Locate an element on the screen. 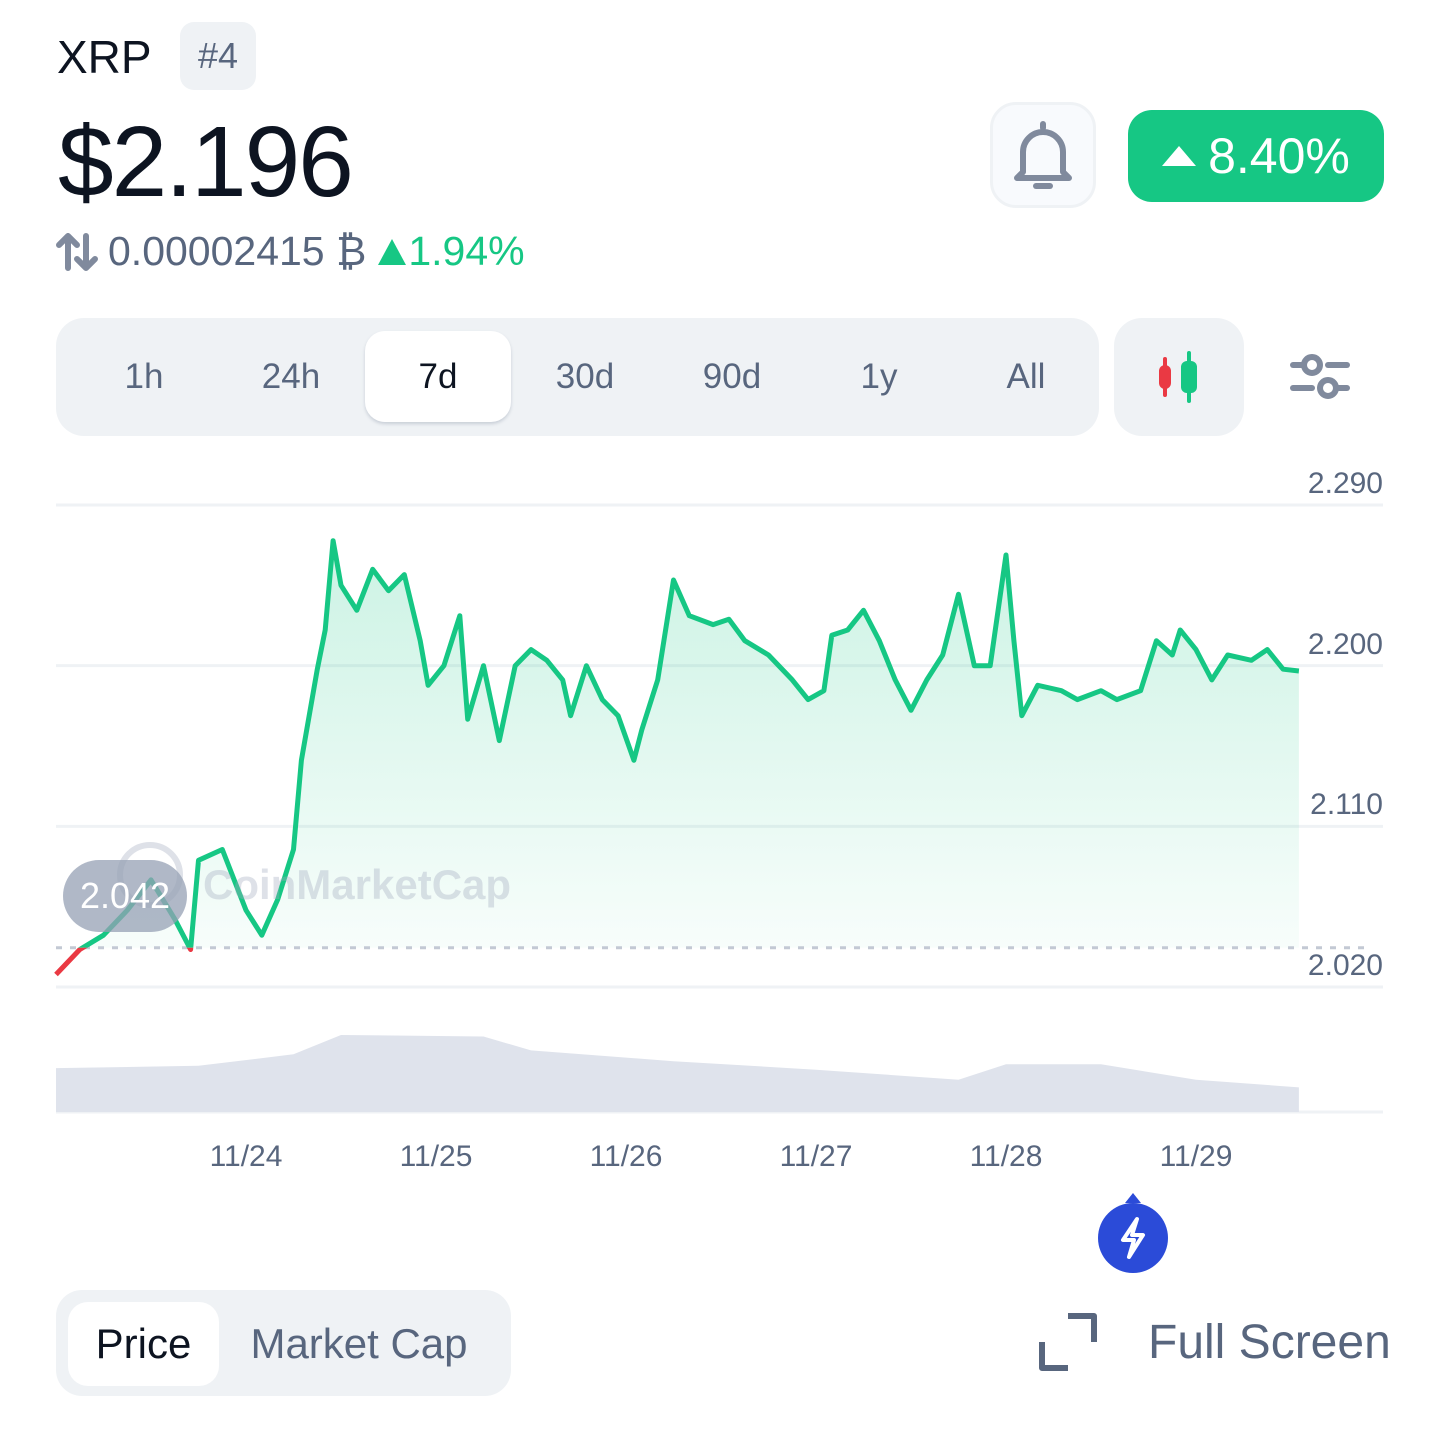 This screenshot has width=1433, height=1453. y-tick-label: 2.020 is located at coordinates (1345, 965).